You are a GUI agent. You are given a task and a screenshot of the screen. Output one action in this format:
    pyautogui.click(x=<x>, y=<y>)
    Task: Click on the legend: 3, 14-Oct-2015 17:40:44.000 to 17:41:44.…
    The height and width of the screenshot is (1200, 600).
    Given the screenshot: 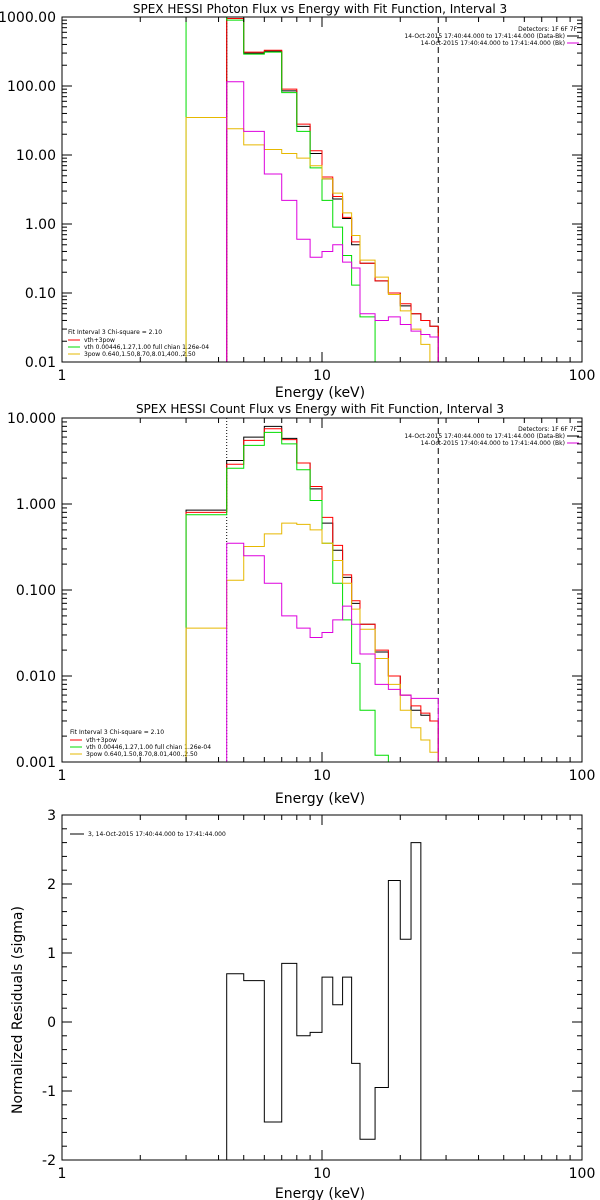 What is the action you would take?
    pyautogui.click(x=148, y=834)
    